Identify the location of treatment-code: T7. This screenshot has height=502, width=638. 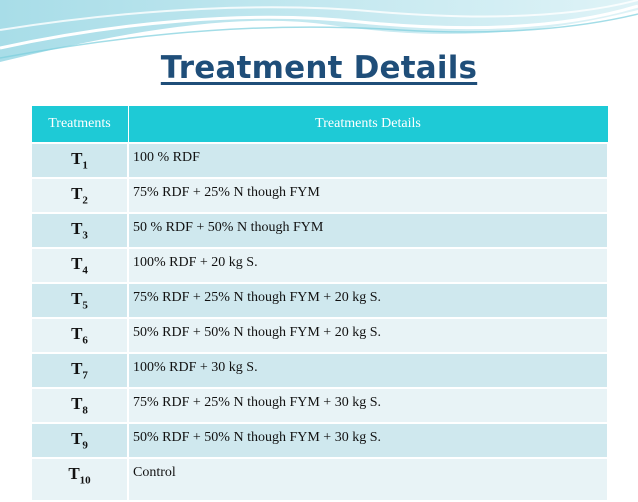
(79, 370).